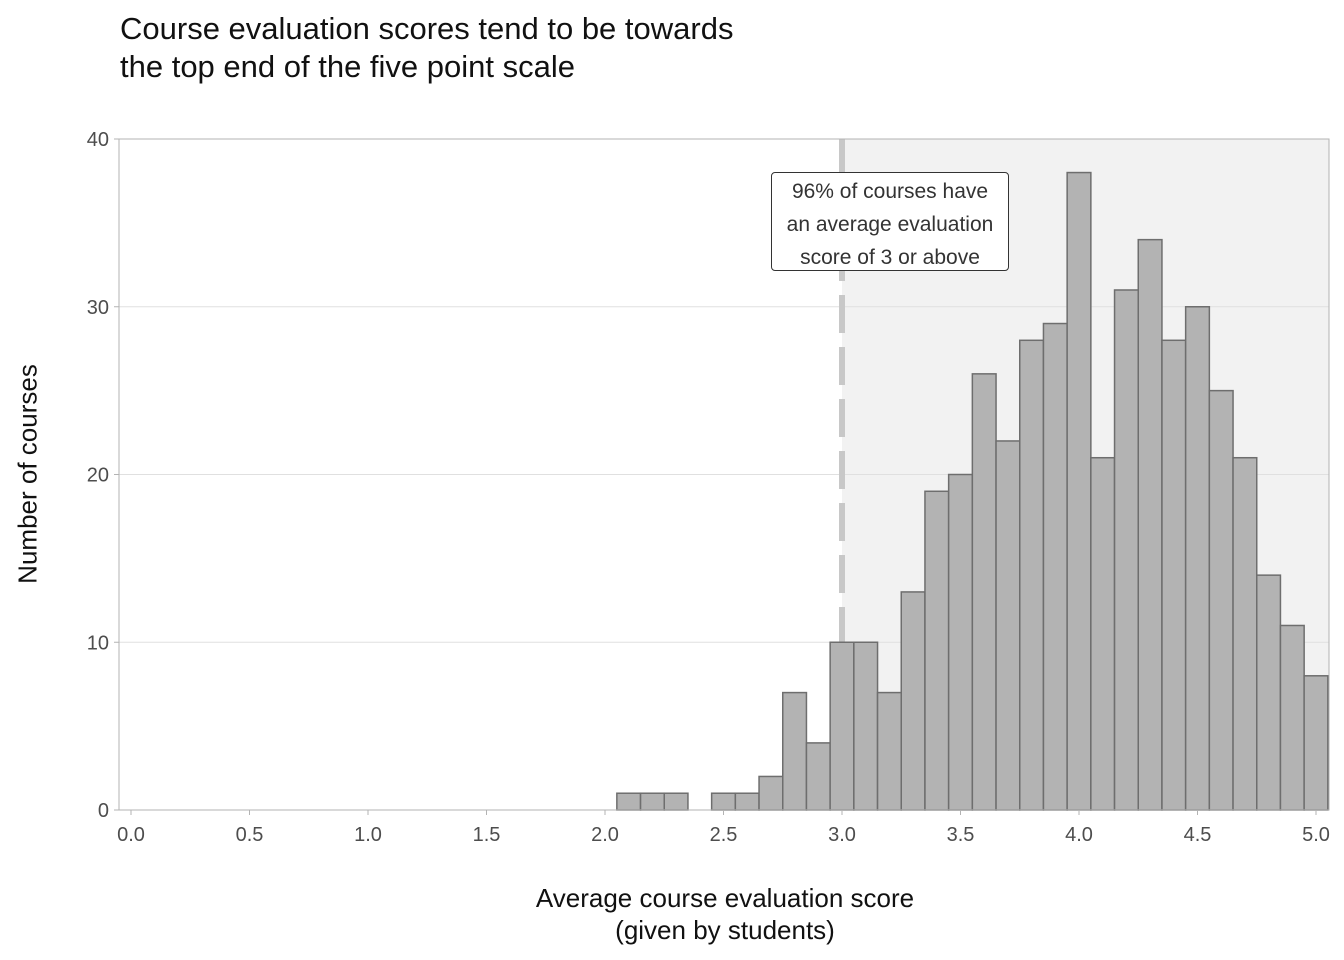 Image resolution: width=1344 pixels, height=960 pixels. Describe the element at coordinates (890, 191) in the screenshot. I see `annotation-line-1: 96% of courses have` at that location.